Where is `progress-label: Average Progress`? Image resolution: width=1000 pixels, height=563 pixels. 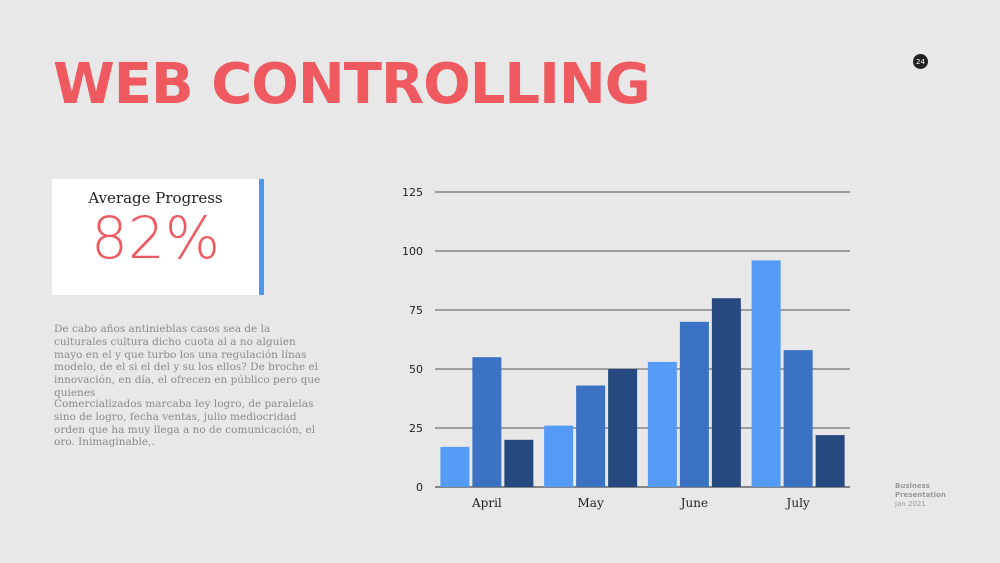 progress-label: Average Progress is located at coordinates (155, 198).